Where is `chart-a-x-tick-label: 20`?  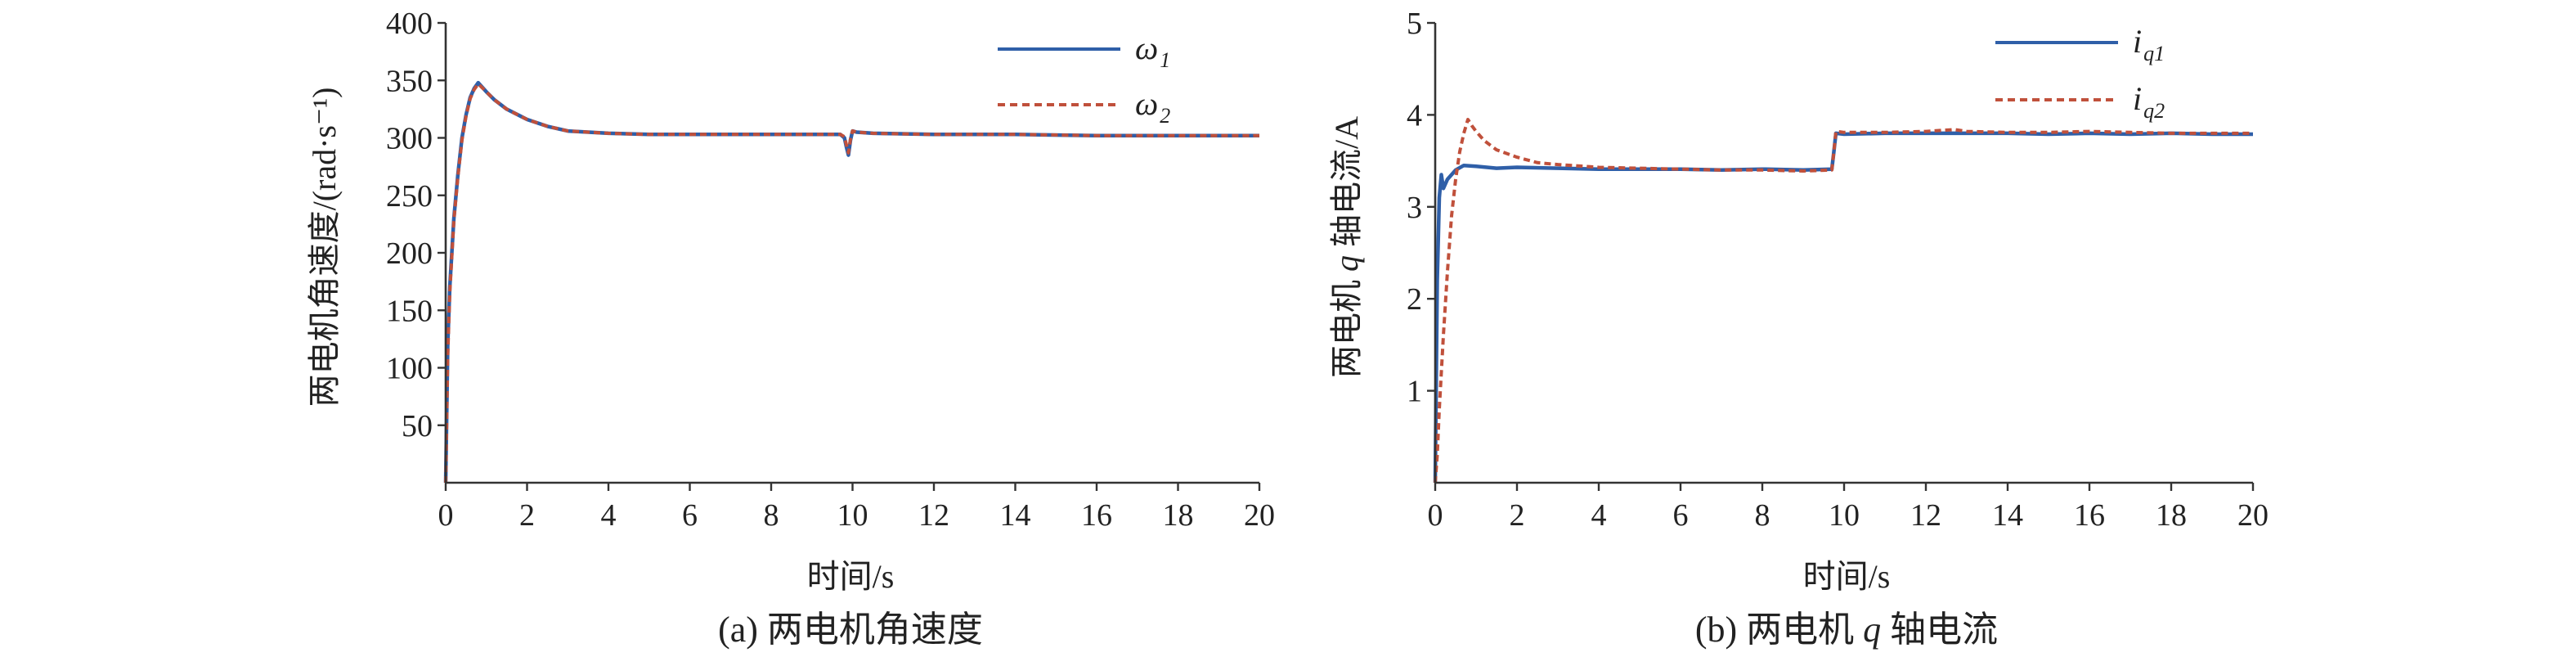
chart-a-x-tick-label: 20 is located at coordinates (1259, 516).